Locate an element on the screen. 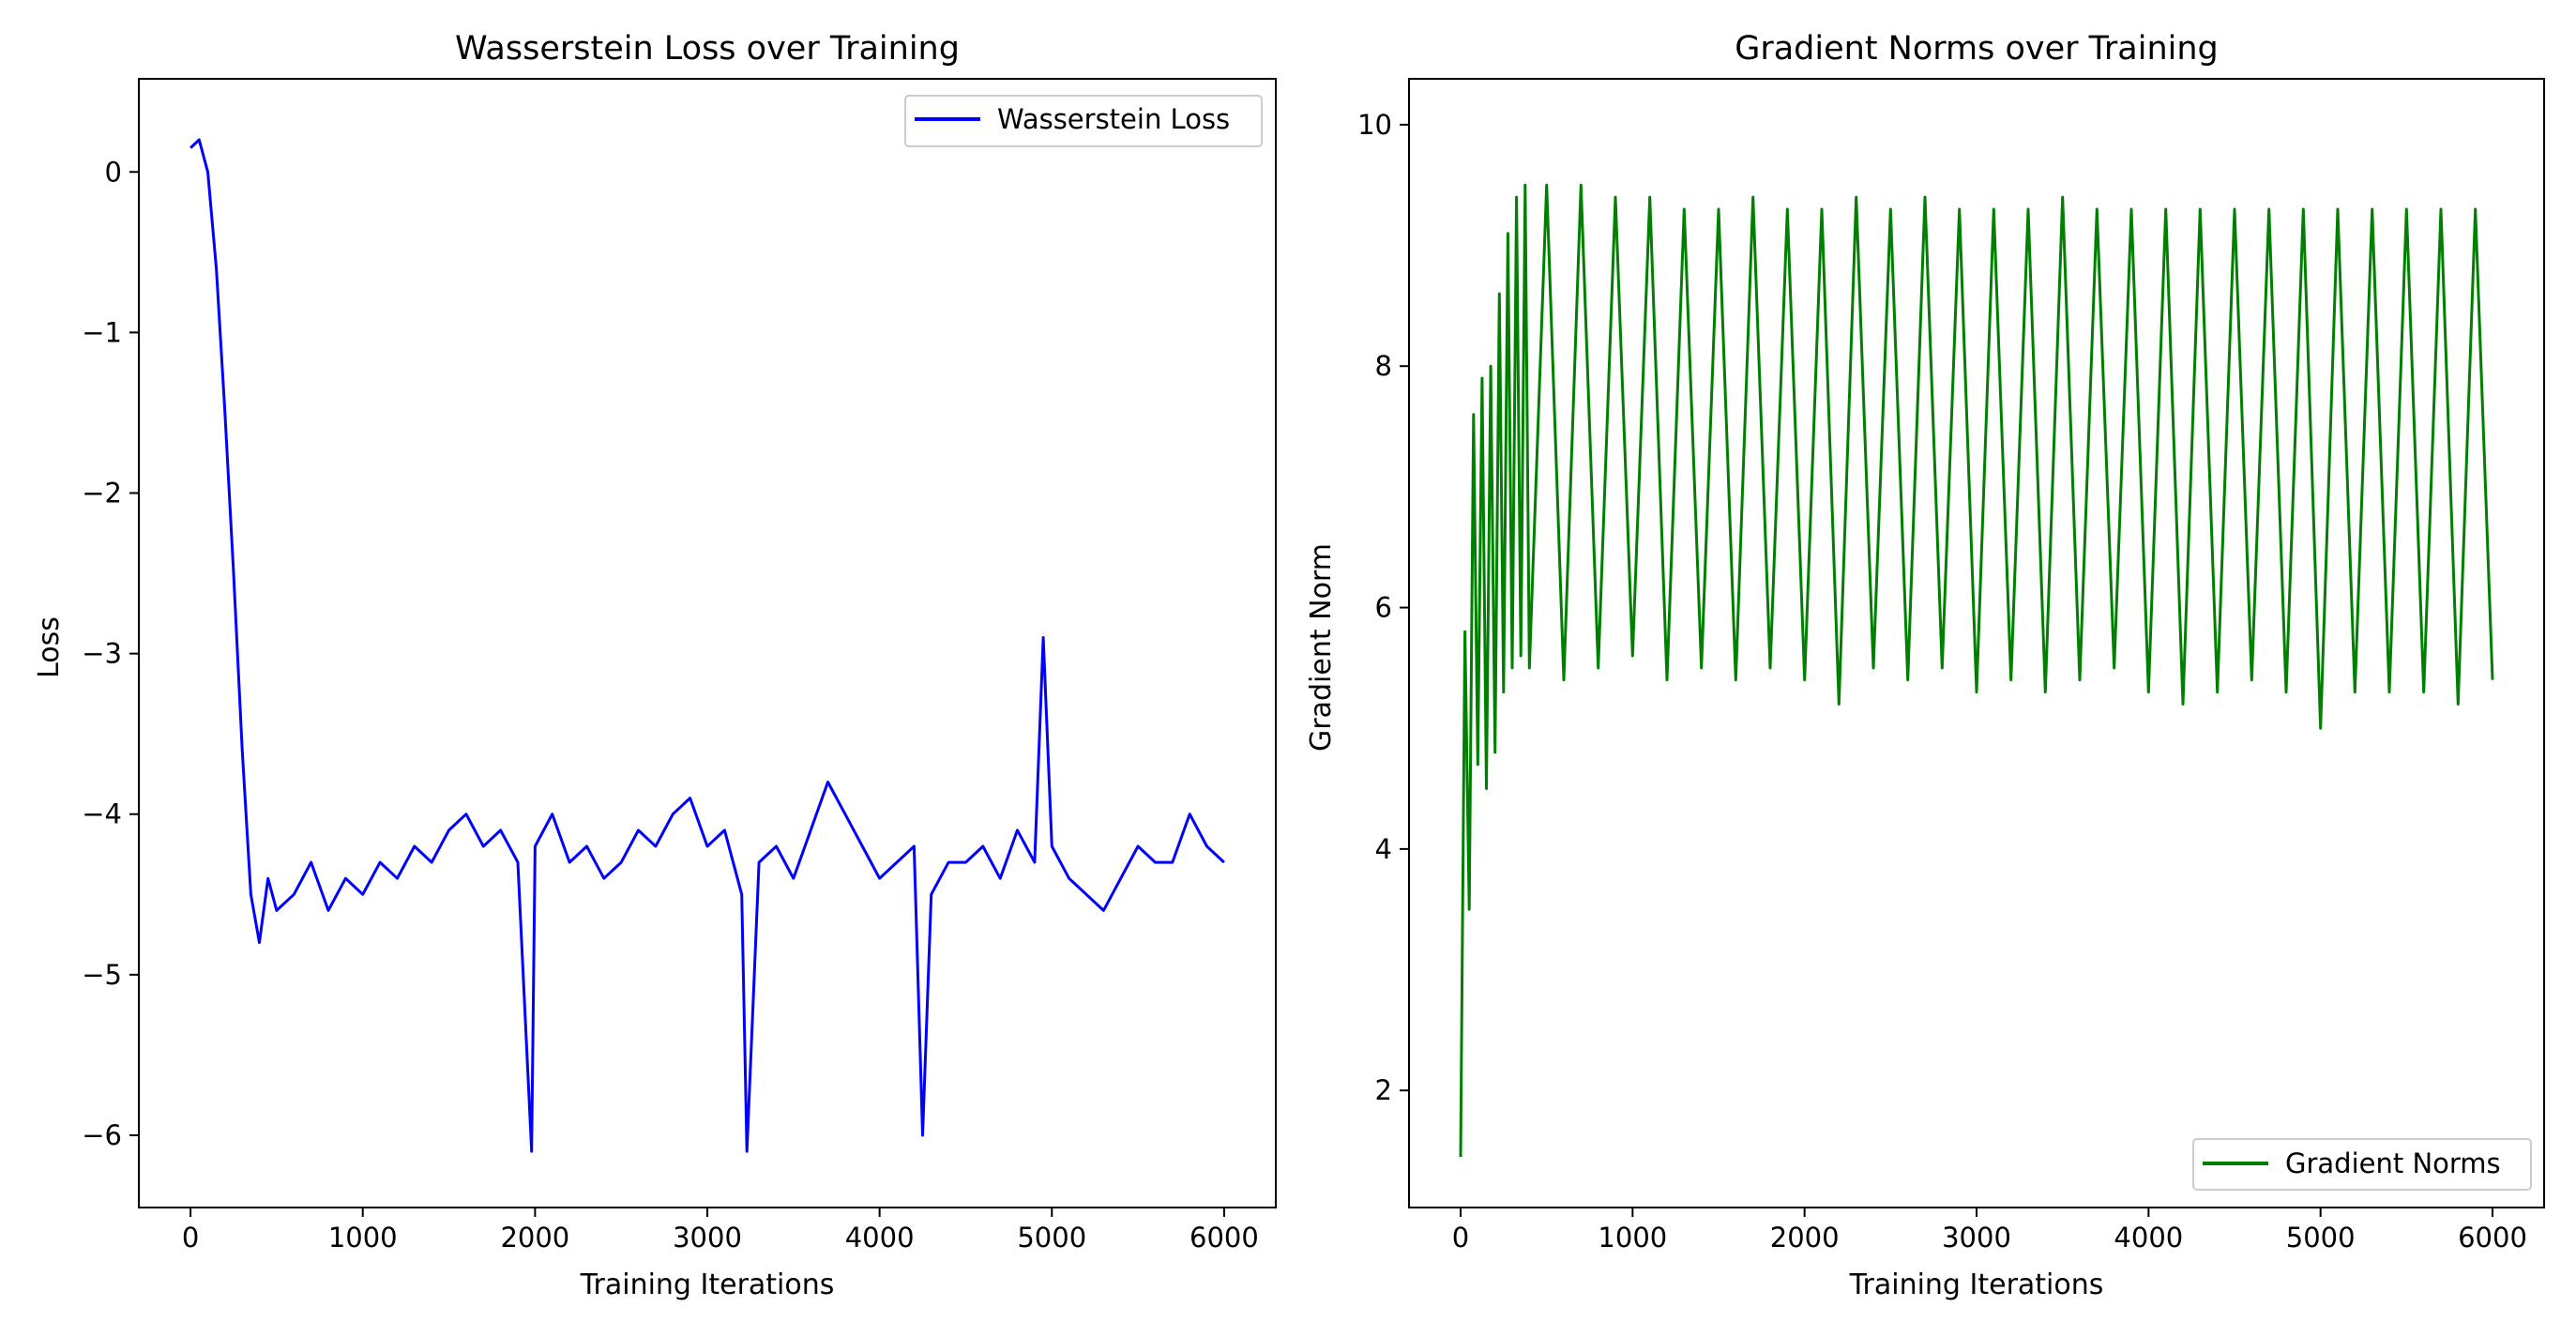  gradient-y-axis-ticks: 2 4 6 8 10 is located at coordinates (1383, 608).